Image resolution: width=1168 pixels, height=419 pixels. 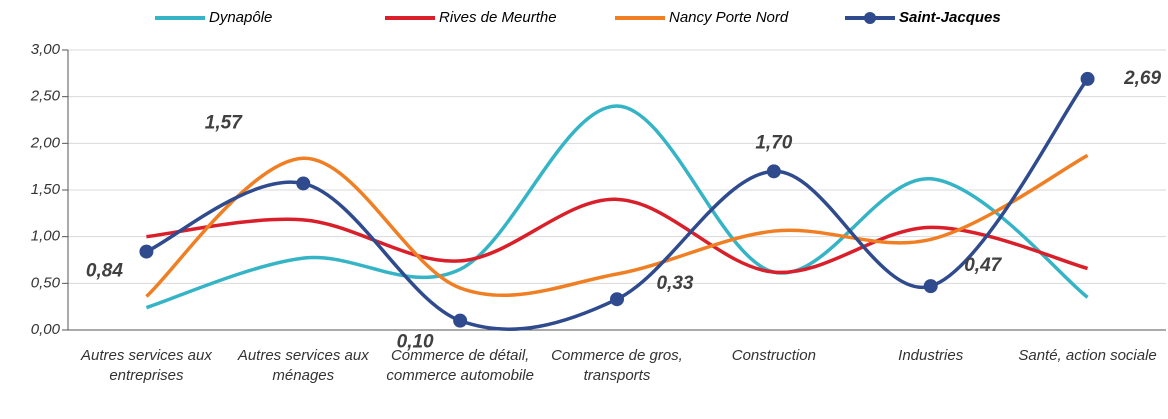 What do you see at coordinates (46, 189) in the screenshot?
I see `y-tick-label: 1,50` at bounding box center [46, 189].